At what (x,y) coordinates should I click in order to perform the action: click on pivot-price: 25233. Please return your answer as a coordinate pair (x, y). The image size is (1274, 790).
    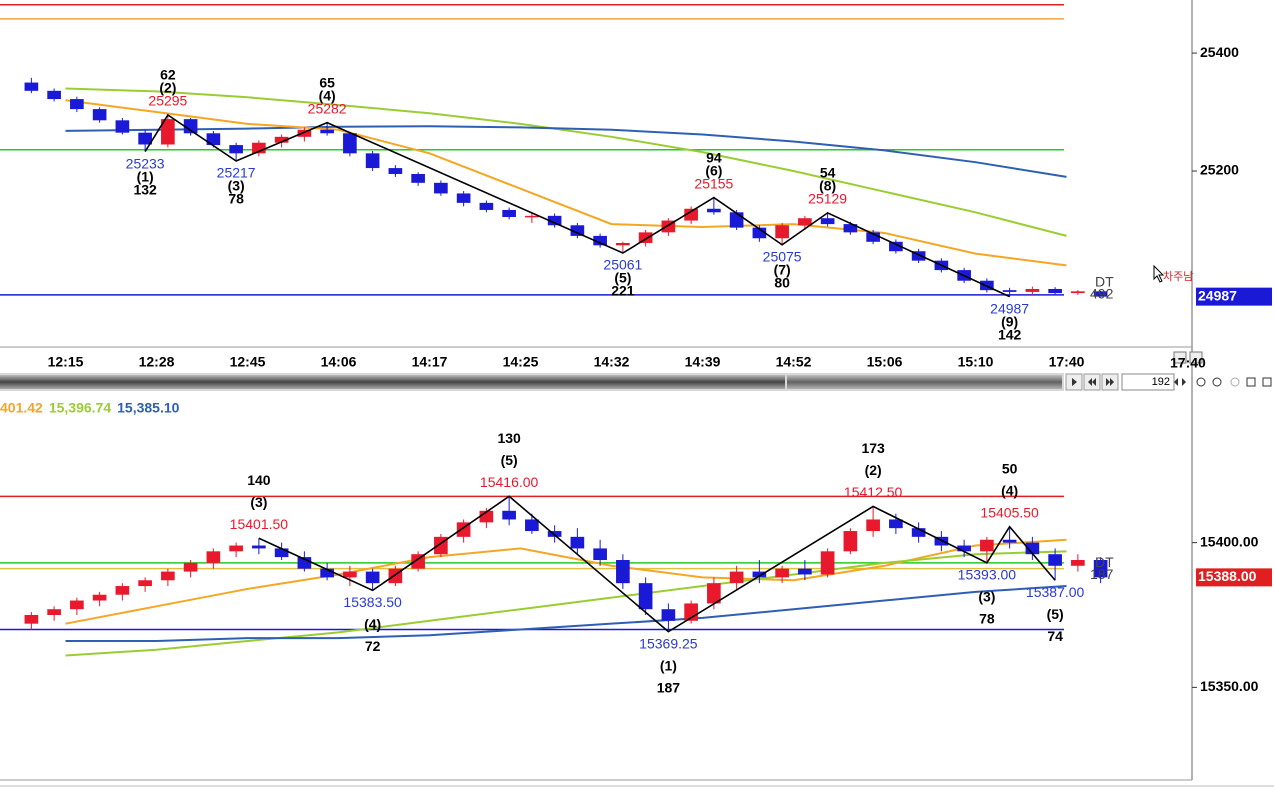
    Looking at the image, I should click on (145, 163).